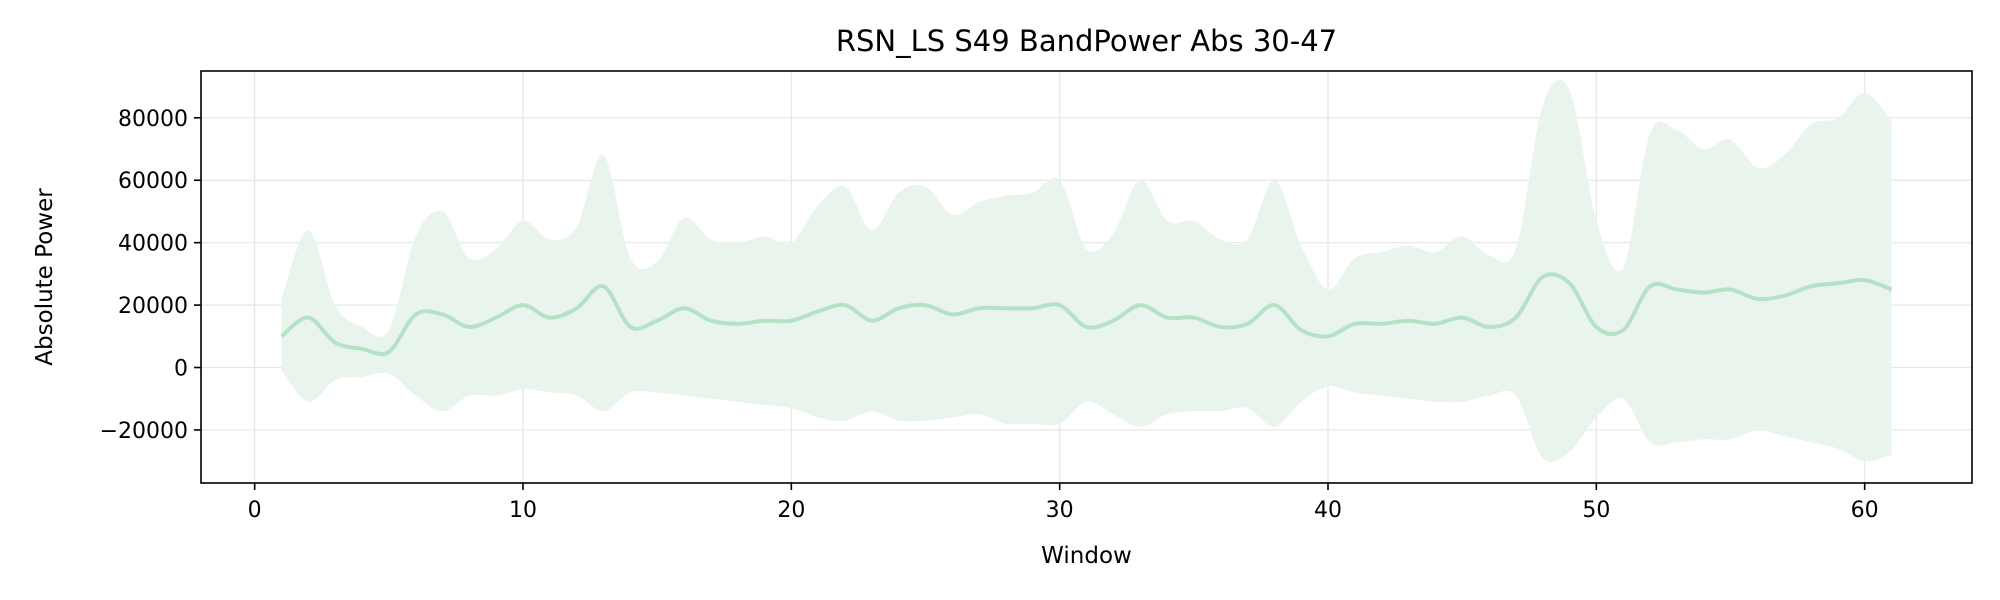 This screenshot has height=600, width=2000. What do you see at coordinates (1086, 314) in the screenshot?
I see `mean-series-line` at bounding box center [1086, 314].